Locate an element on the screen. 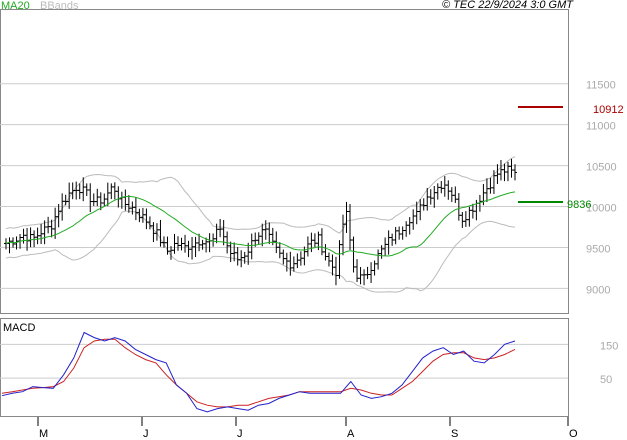 The height and width of the screenshot is (440, 627). support-label: 9836 is located at coordinates (579, 205).